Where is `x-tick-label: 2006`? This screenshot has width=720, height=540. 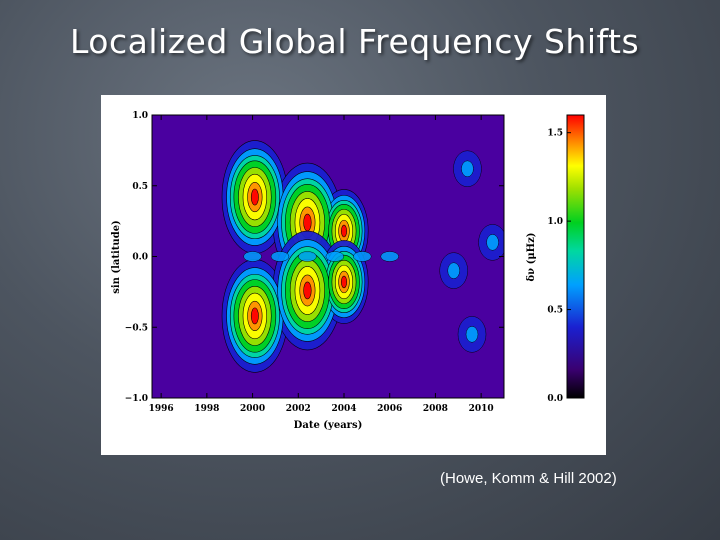
x-tick-label: 2006 is located at coordinates (389, 409).